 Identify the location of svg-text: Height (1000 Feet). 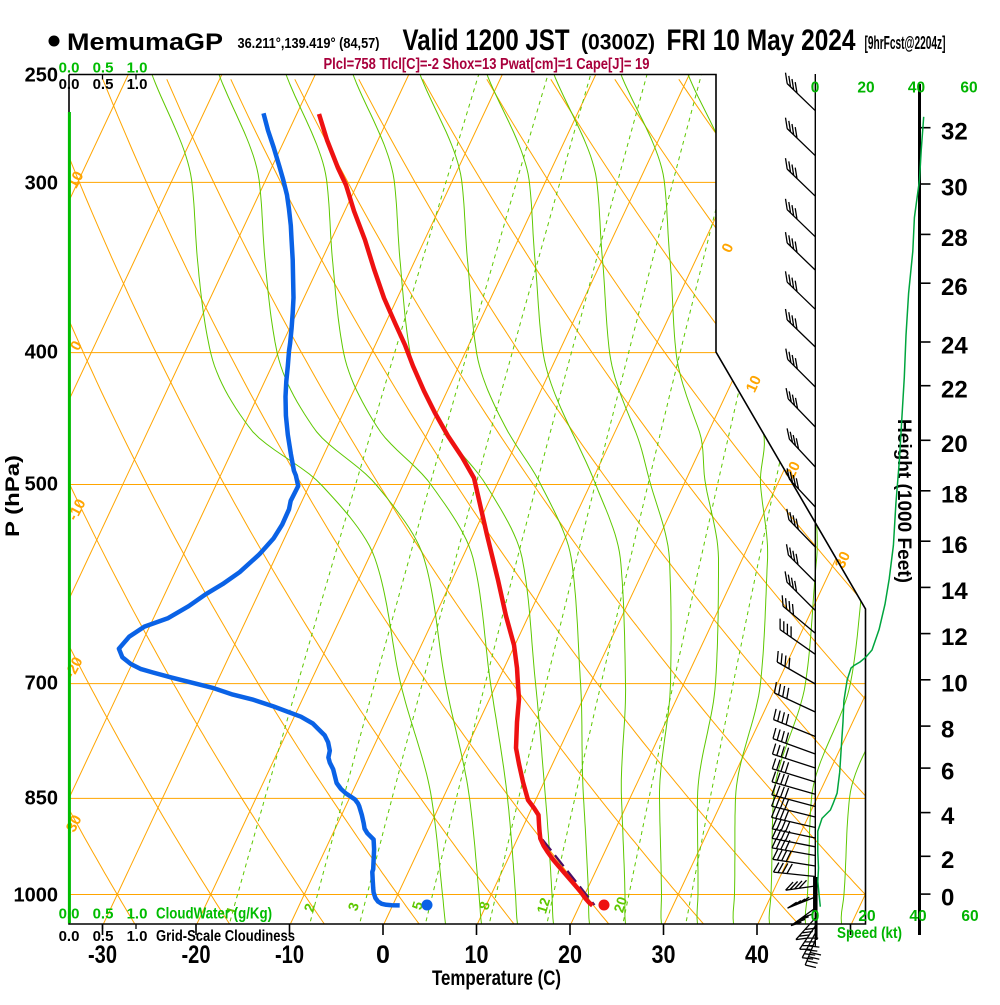
(903, 501).